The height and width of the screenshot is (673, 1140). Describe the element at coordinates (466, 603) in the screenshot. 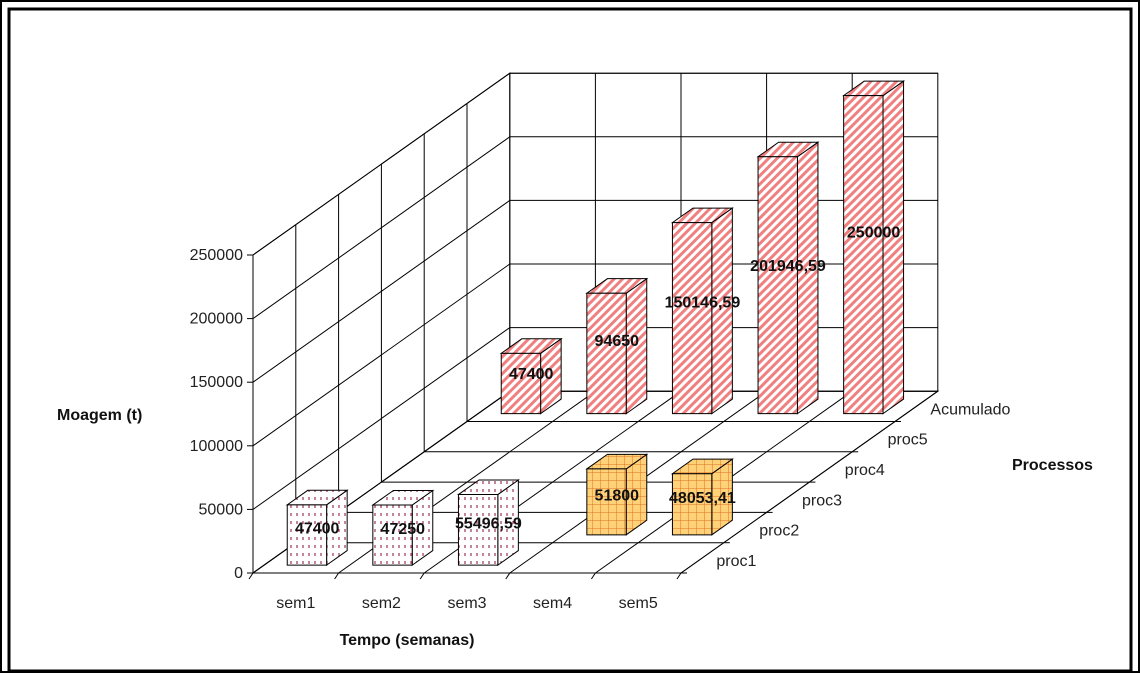

I see `x-tick-label: sem3` at that location.